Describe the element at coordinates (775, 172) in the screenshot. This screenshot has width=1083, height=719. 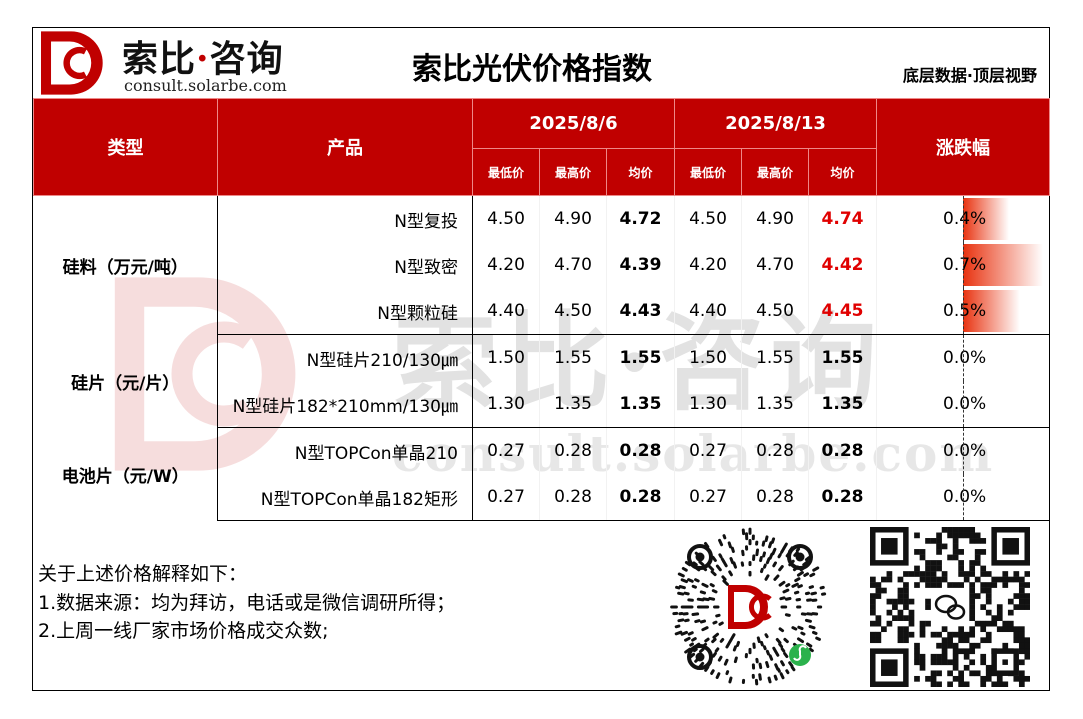
I see `col-date2-max: 最高价` at that location.